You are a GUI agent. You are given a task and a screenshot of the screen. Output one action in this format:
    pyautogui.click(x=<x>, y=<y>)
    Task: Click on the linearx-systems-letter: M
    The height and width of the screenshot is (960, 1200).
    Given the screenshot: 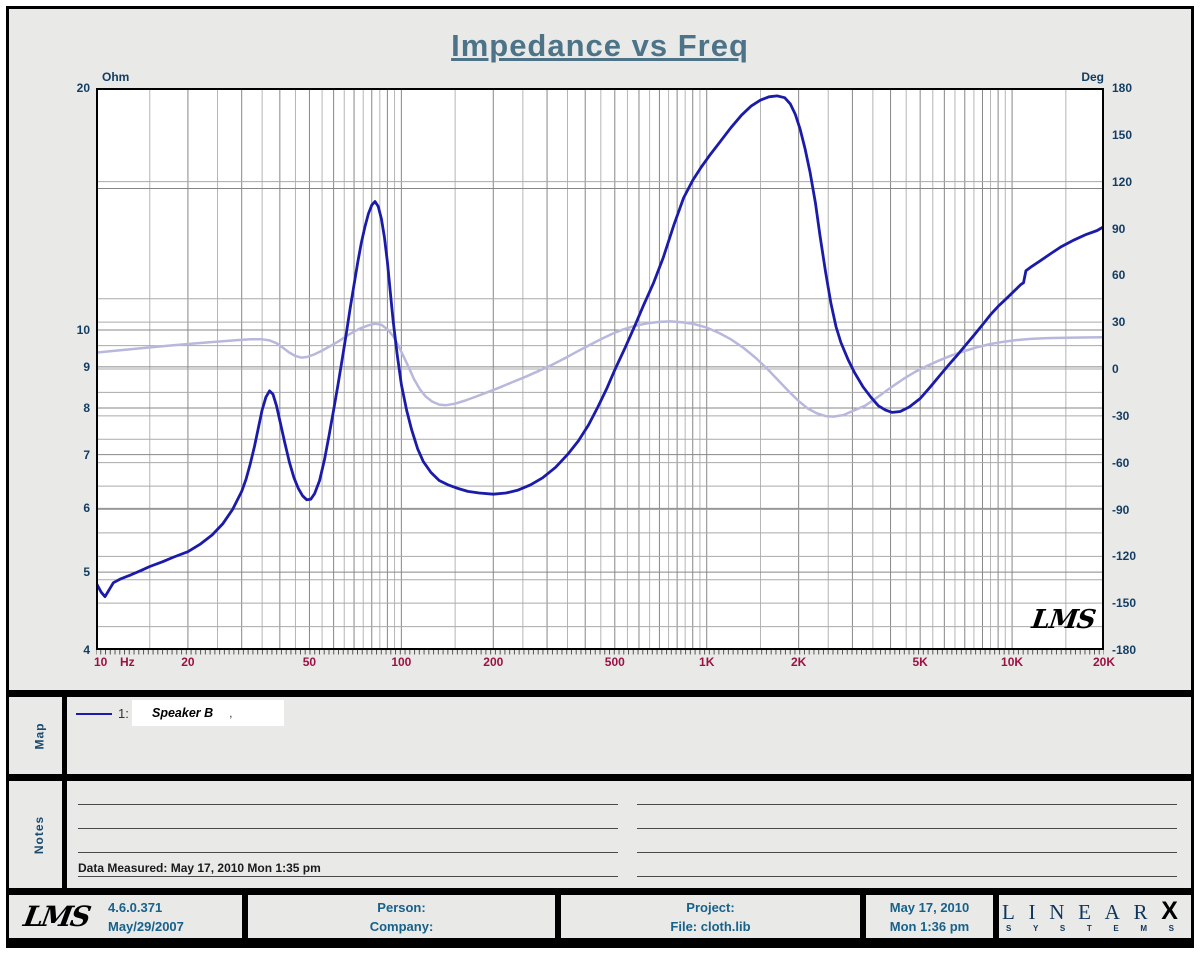 What is the action you would take?
    pyautogui.click(x=1143, y=928)
    